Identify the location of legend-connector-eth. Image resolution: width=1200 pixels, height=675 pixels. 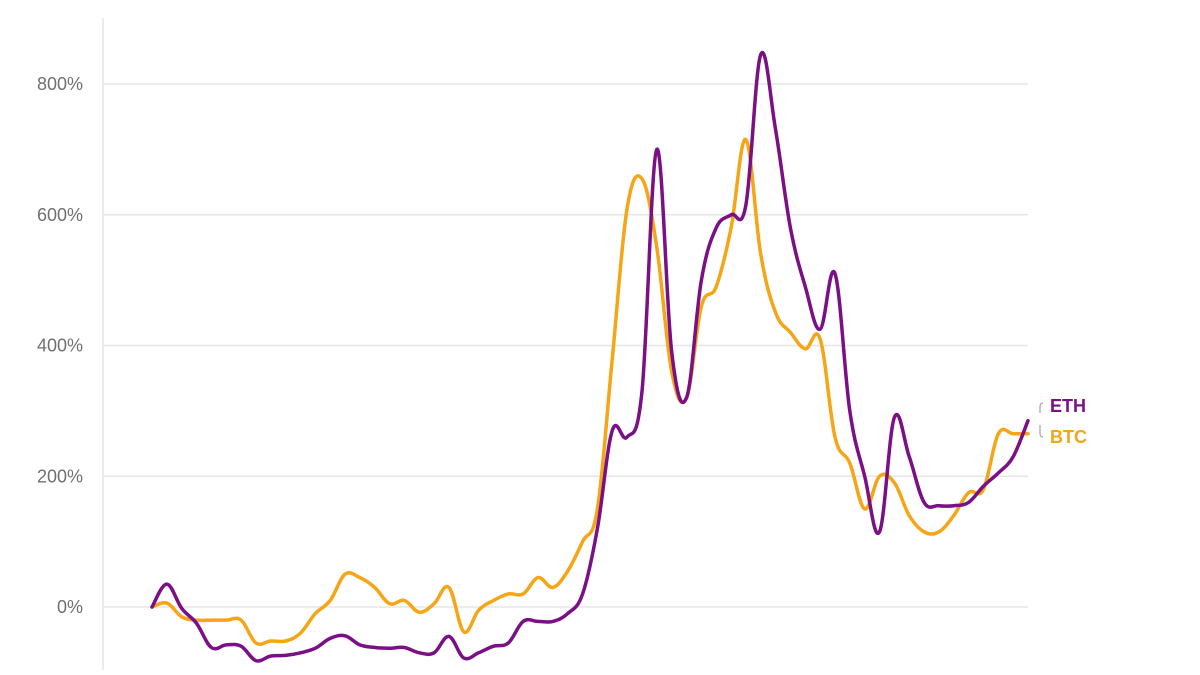
(1041, 407).